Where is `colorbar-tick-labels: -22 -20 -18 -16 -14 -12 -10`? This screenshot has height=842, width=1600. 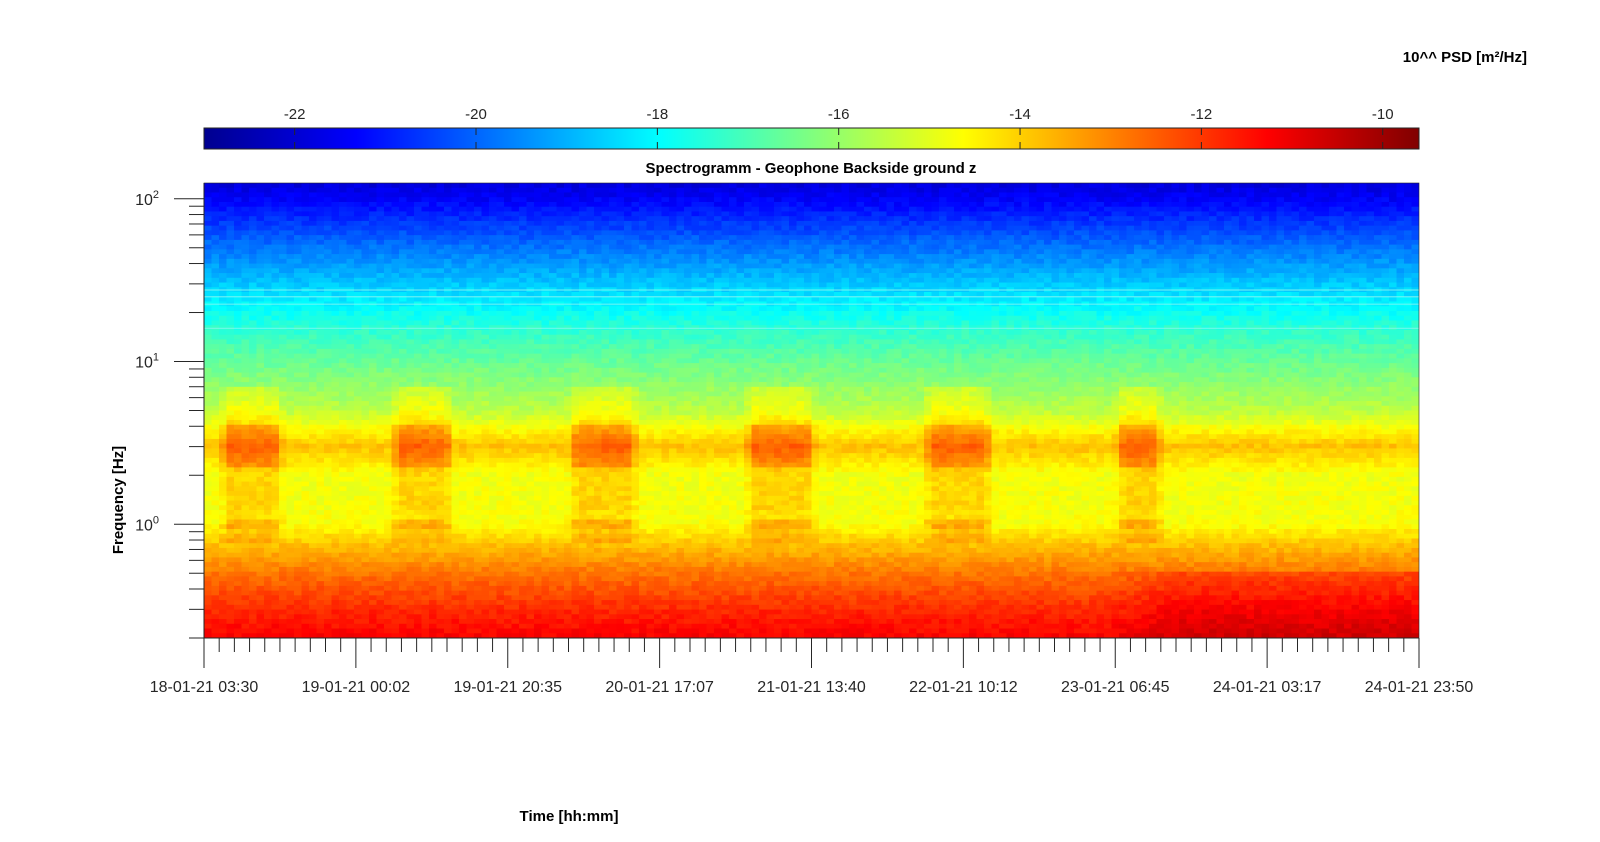
colorbar-tick-labels: -22 -20 -18 -16 -14 -12 -10 is located at coordinates (839, 114).